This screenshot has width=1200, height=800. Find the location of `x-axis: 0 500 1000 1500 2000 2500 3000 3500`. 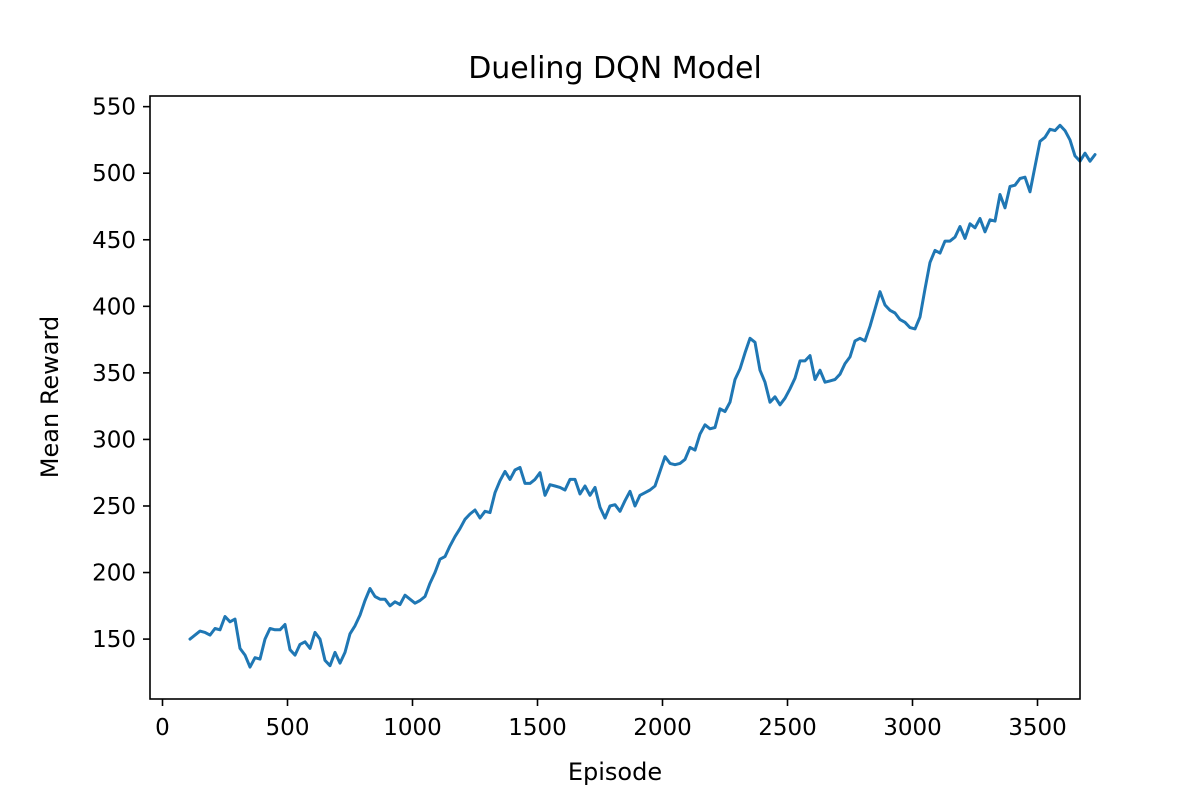

x-axis: 0 500 1000 1500 2000 2500 3000 3500 is located at coordinates (611, 720).